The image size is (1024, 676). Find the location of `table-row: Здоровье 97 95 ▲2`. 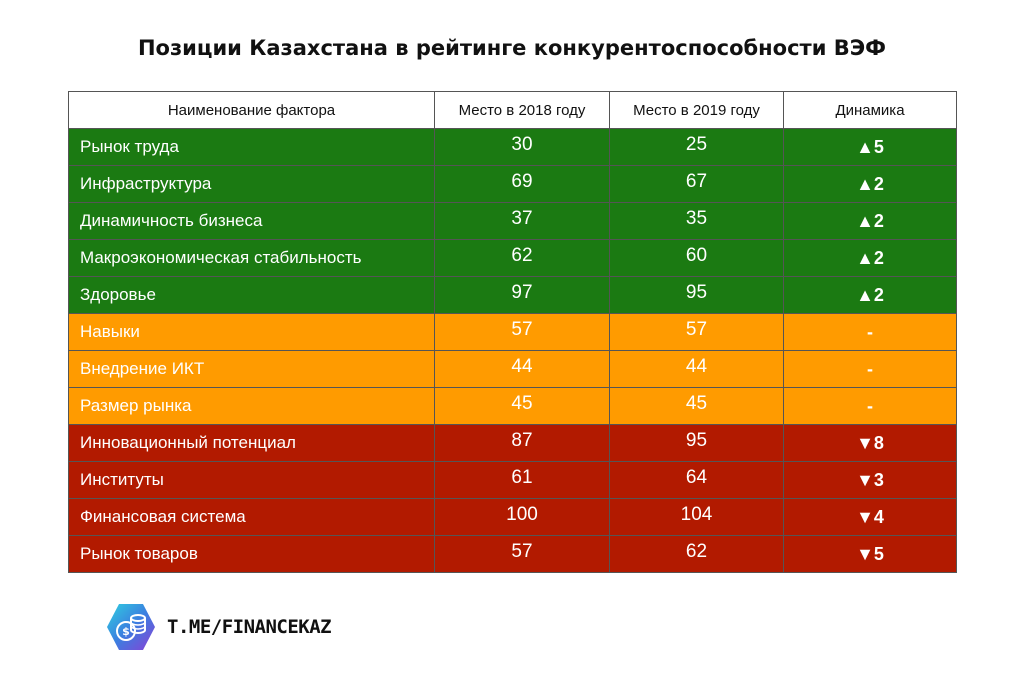

table-row: Здоровье 97 95 ▲2 is located at coordinates (512, 295).